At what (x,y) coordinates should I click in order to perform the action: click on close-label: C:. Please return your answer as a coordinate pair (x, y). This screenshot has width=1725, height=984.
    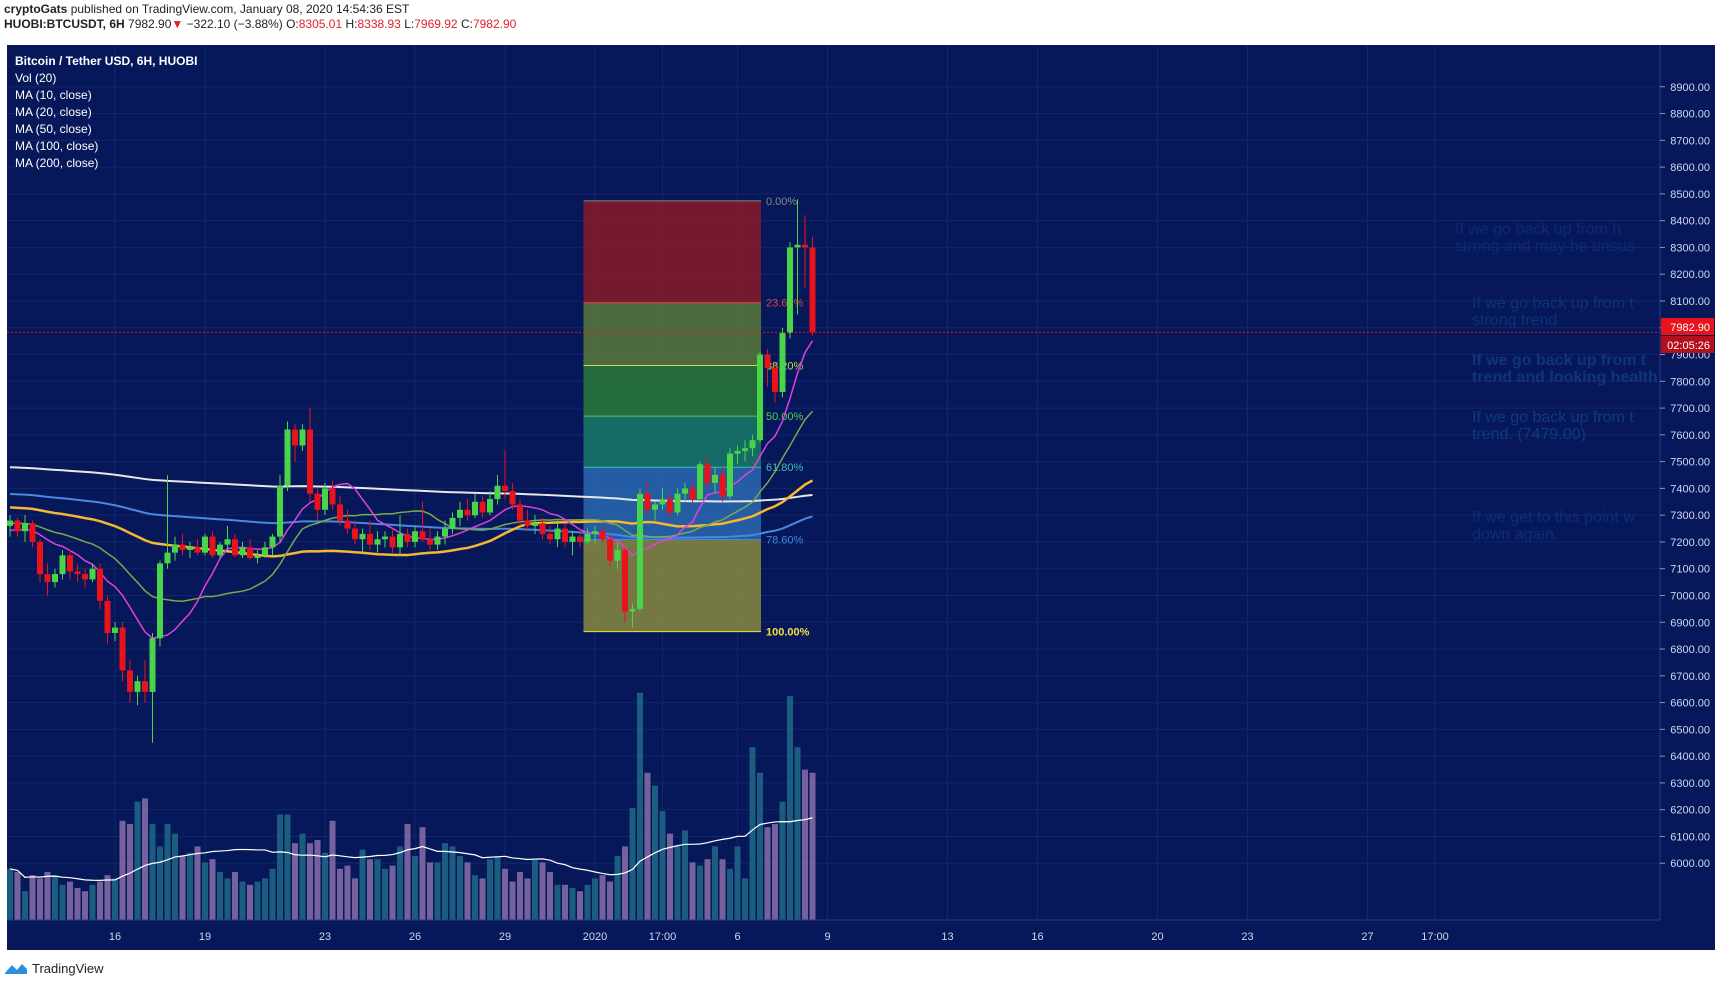
    Looking at the image, I should click on (466, 24).